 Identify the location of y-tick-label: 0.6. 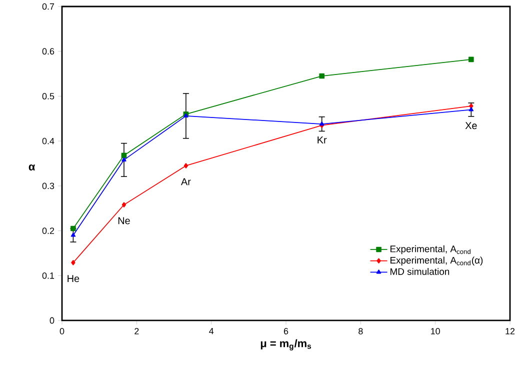
(48, 51).